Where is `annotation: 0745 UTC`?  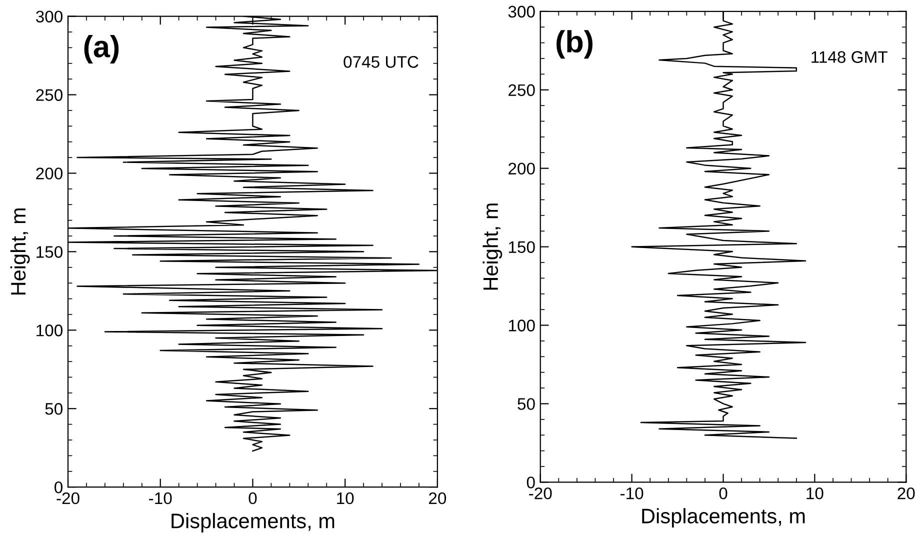
annotation: 0745 UTC is located at coordinates (381, 62).